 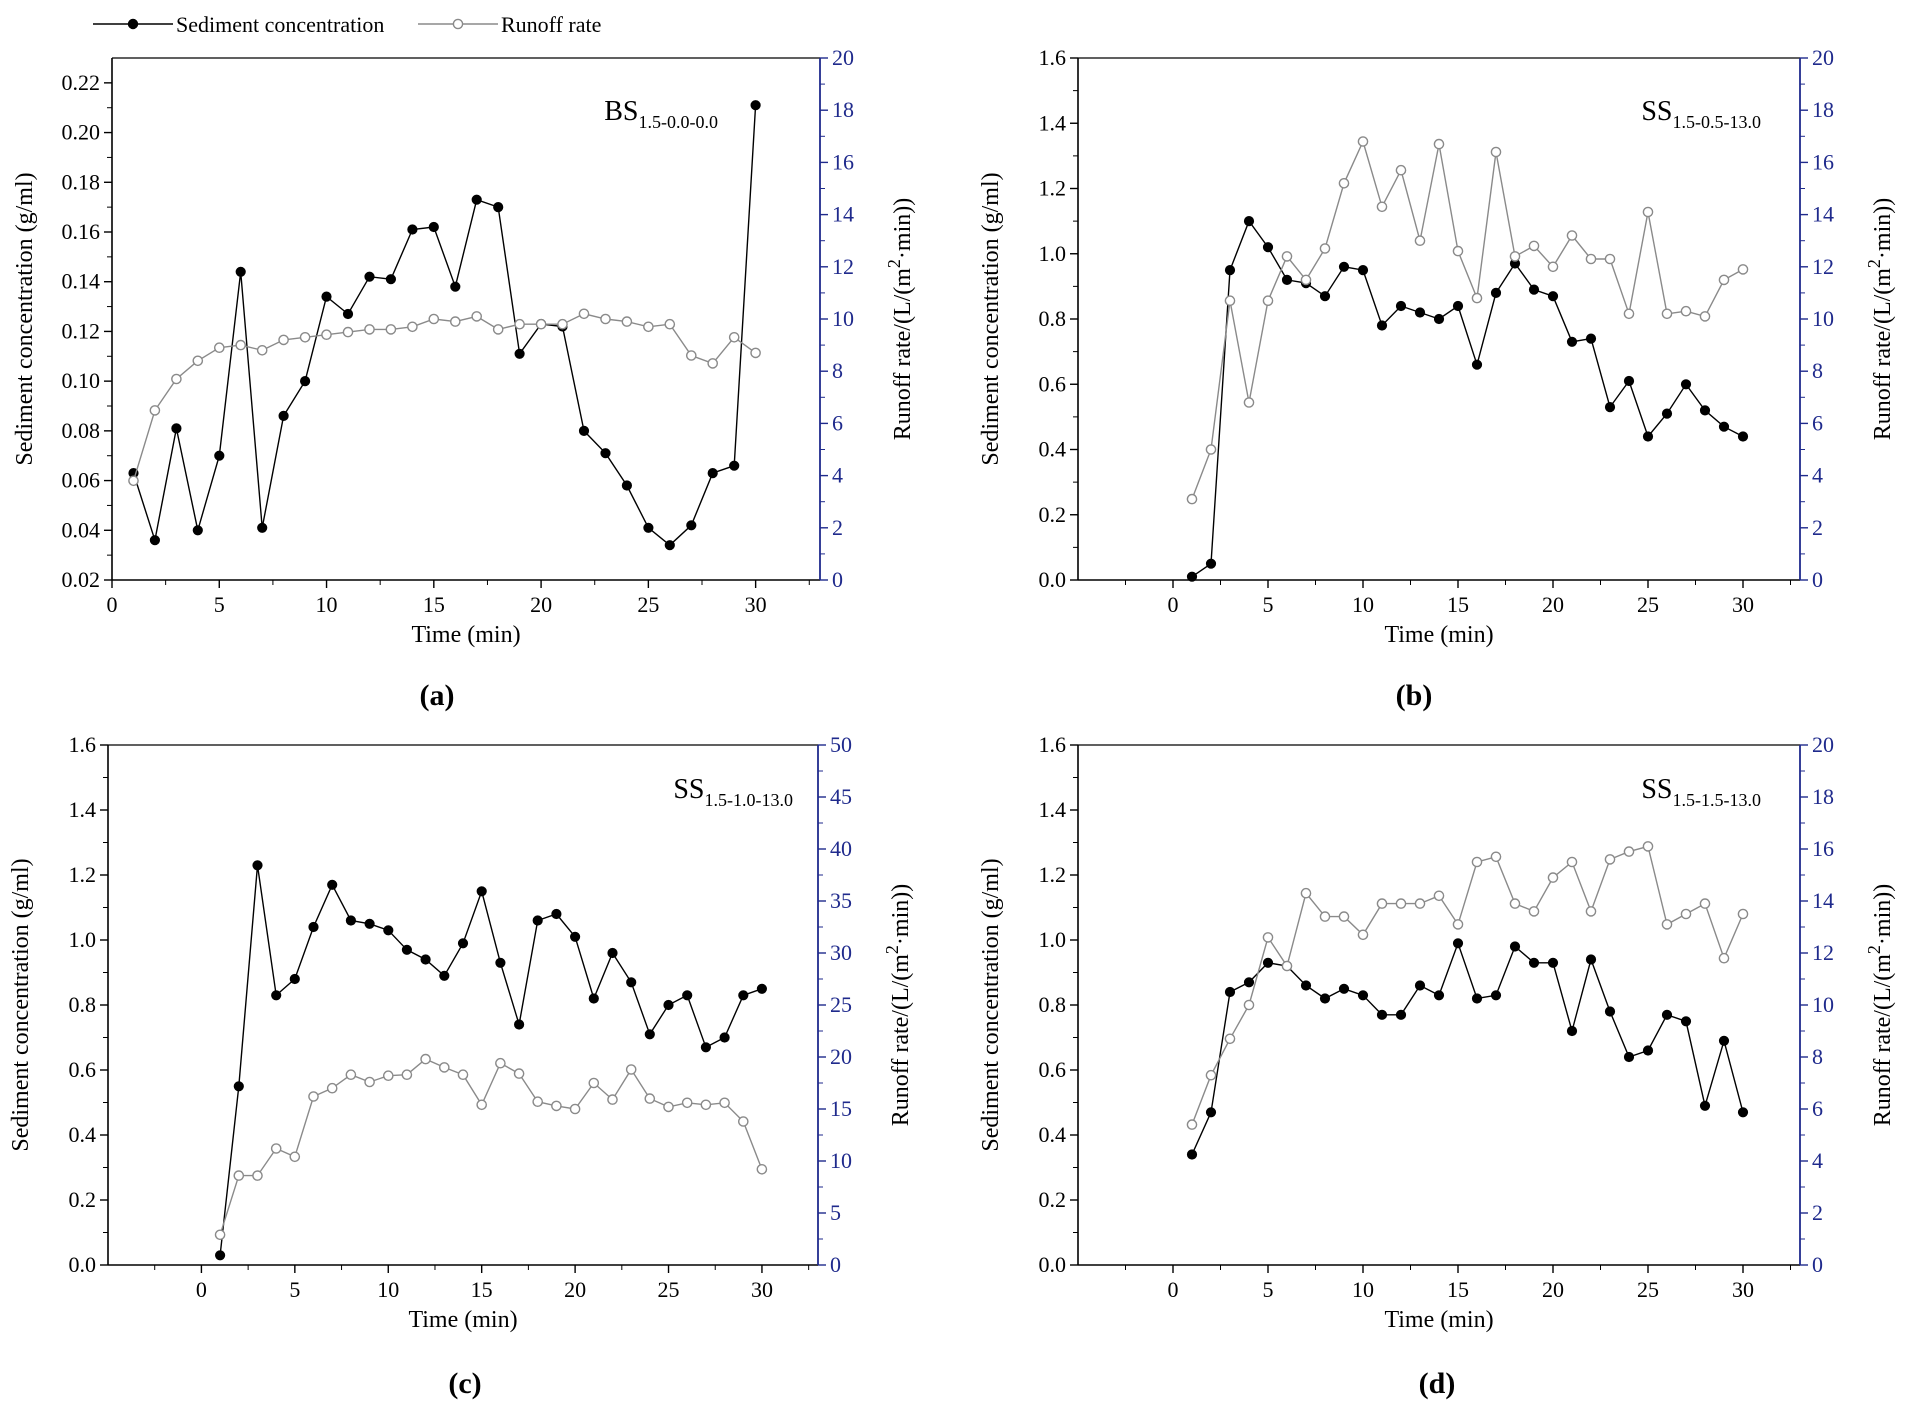 What do you see at coordinates (669, 1289) in the screenshot?
I see `x-tick-label: 25` at bounding box center [669, 1289].